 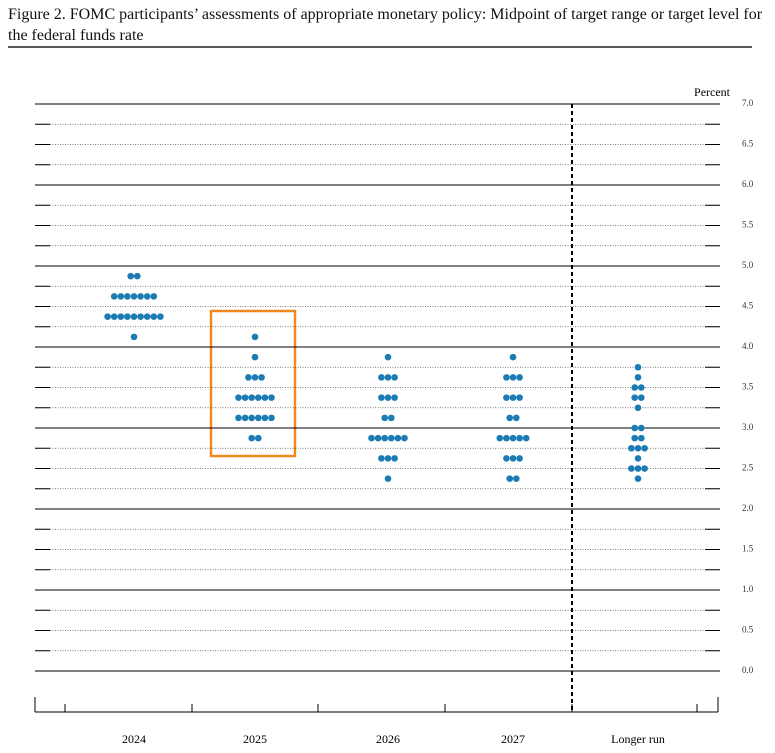 What do you see at coordinates (712, 92) in the screenshot?
I see `y-axis-label: Percent` at bounding box center [712, 92].